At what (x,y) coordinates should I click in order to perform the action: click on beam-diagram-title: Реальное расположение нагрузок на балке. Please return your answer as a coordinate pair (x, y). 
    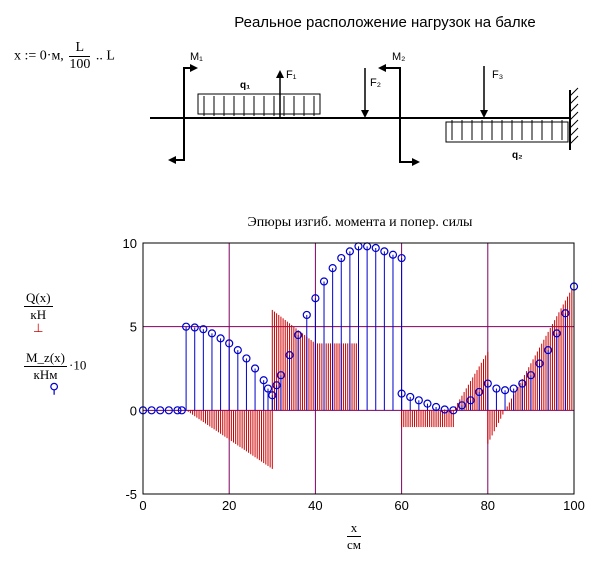
    Looking at the image, I should click on (385, 22).